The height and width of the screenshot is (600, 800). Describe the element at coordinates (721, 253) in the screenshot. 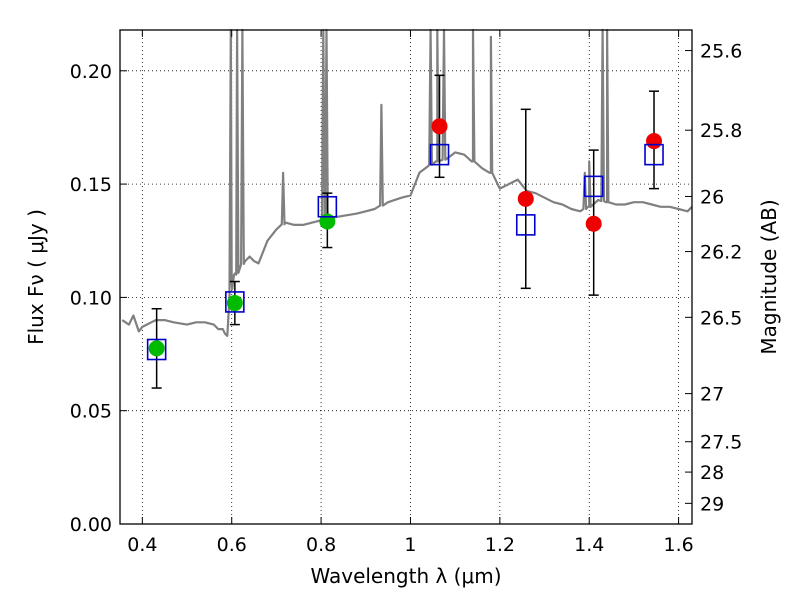

I see `right-tick-label: 26.2` at that location.